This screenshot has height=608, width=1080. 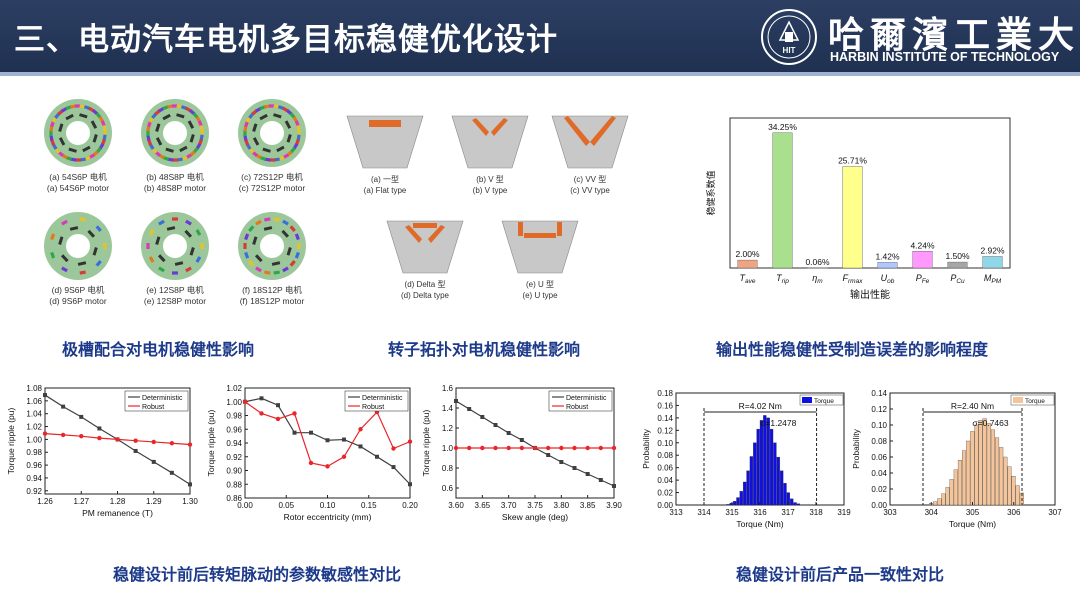 What do you see at coordinates (580, 401) in the screenshot?
I see `legend-box` at bounding box center [580, 401].